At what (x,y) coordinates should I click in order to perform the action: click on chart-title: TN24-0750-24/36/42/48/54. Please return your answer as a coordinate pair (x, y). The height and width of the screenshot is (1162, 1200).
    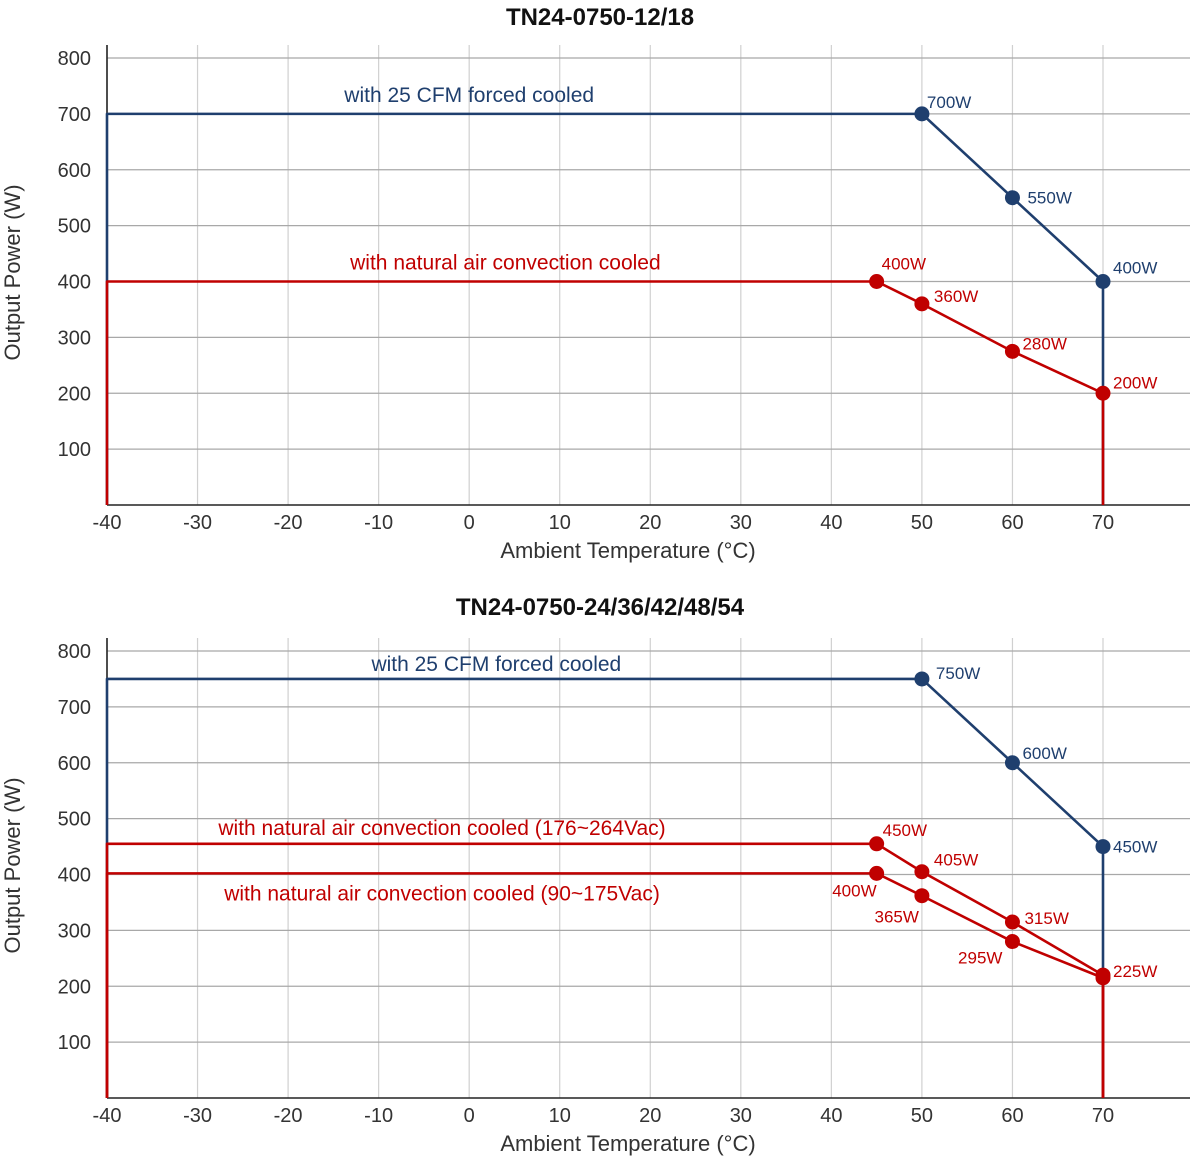
    Looking at the image, I should click on (600, 607).